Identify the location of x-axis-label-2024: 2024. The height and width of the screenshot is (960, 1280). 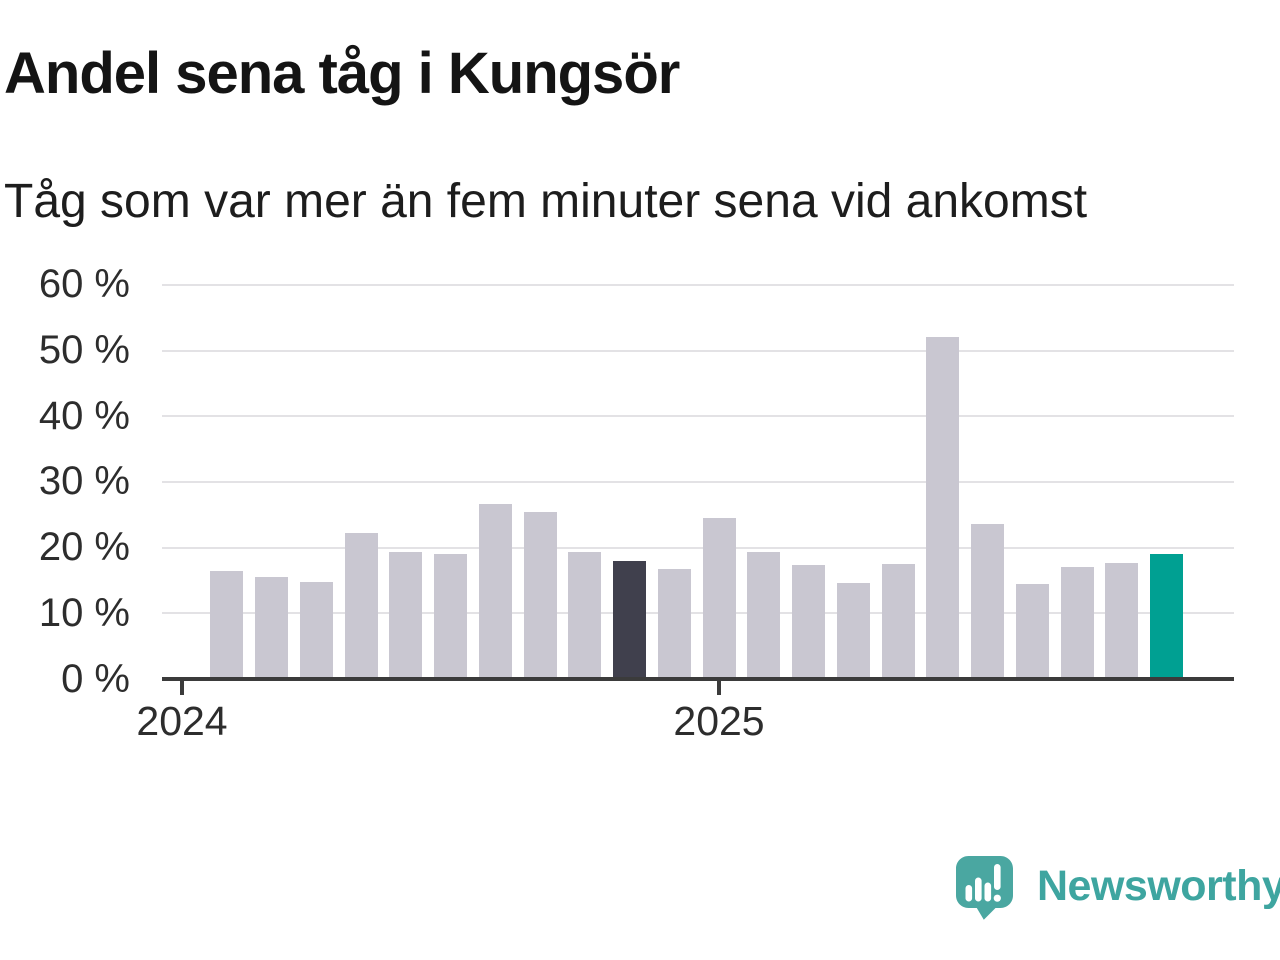
(182, 721).